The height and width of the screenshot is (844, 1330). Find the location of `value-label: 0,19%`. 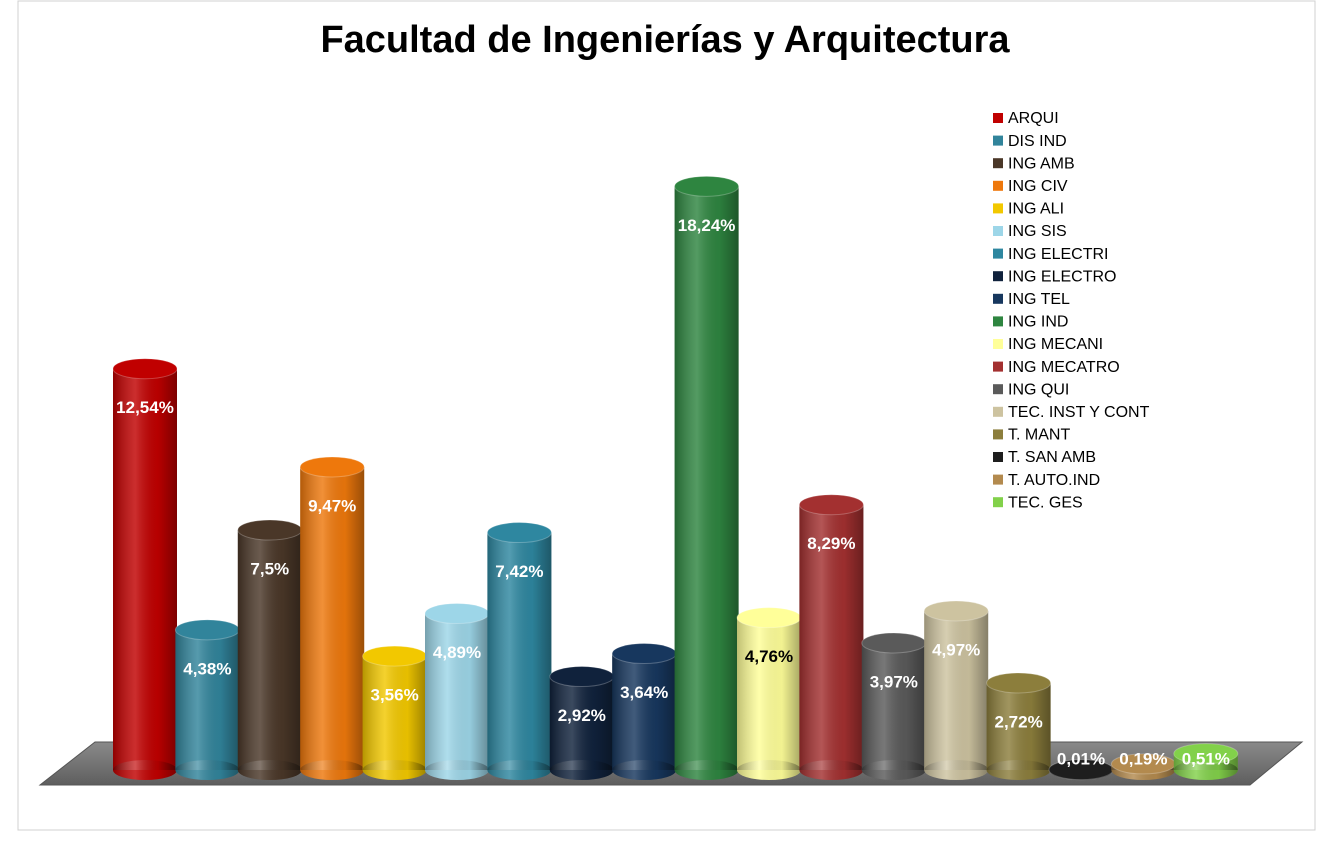

value-label: 0,19% is located at coordinates (1143, 758).